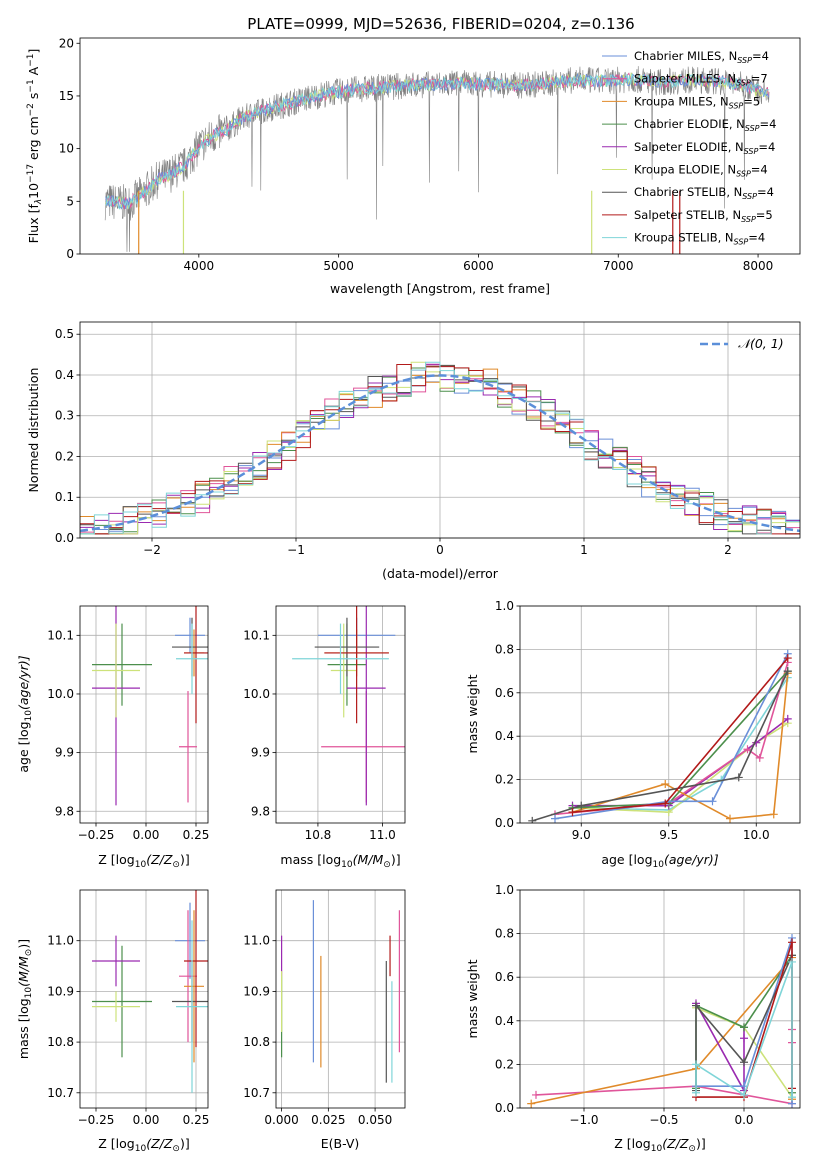 This screenshot has width=819, height=1170. What do you see at coordinates (29, 953) in the screenshot?
I see `y-label-sub: ⊙` at bounding box center [29, 953].